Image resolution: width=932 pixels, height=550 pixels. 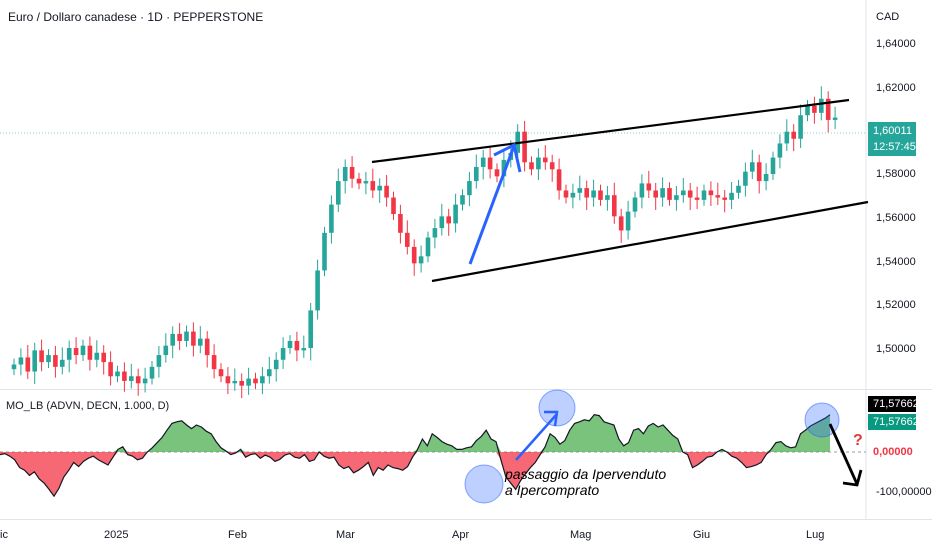 What do you see at coordinates (888, 17) in the screenshot?
I see `currency-label: CAD` at bounding box center [888, 17].